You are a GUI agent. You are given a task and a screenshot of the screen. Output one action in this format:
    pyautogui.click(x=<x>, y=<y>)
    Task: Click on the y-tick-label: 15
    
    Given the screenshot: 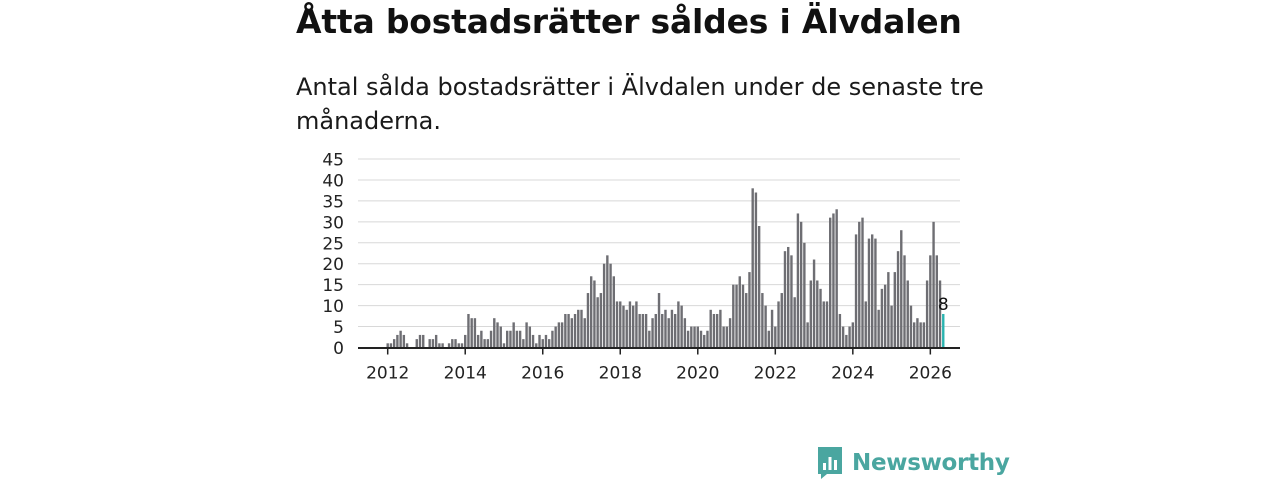 What is the action you would take?
    pyautogui.click(x=333, y=286)
    